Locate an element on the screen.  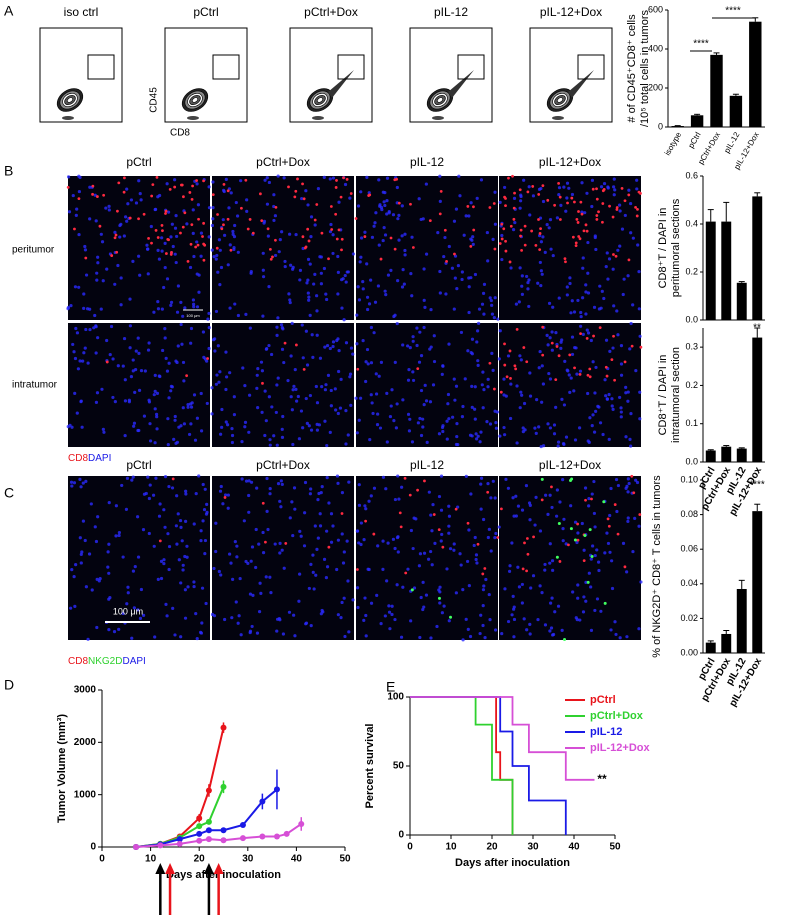
flow-title: pCtrl+Dox is located at coordinates (331, 12).